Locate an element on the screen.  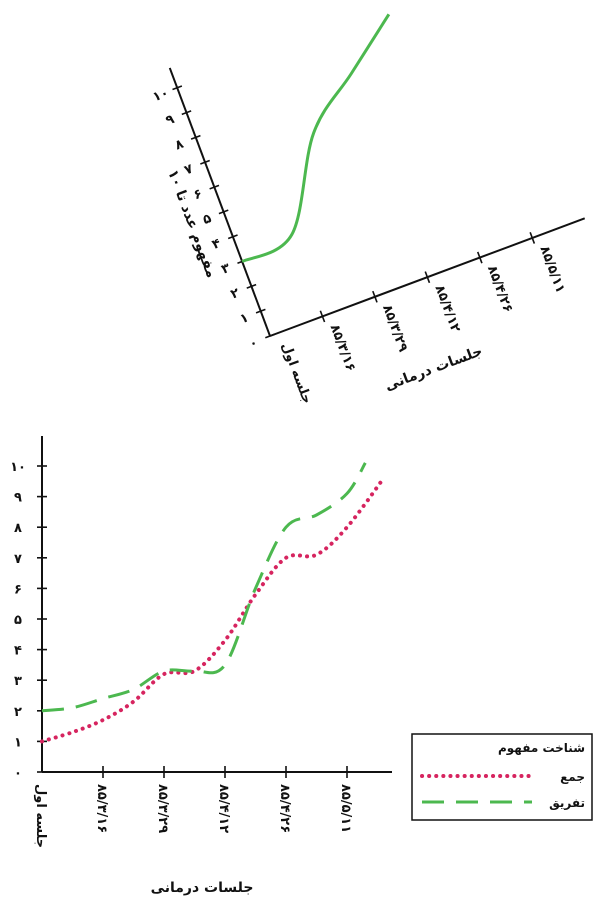
legend-label-0: جمع is located at coordinates (572, 777).